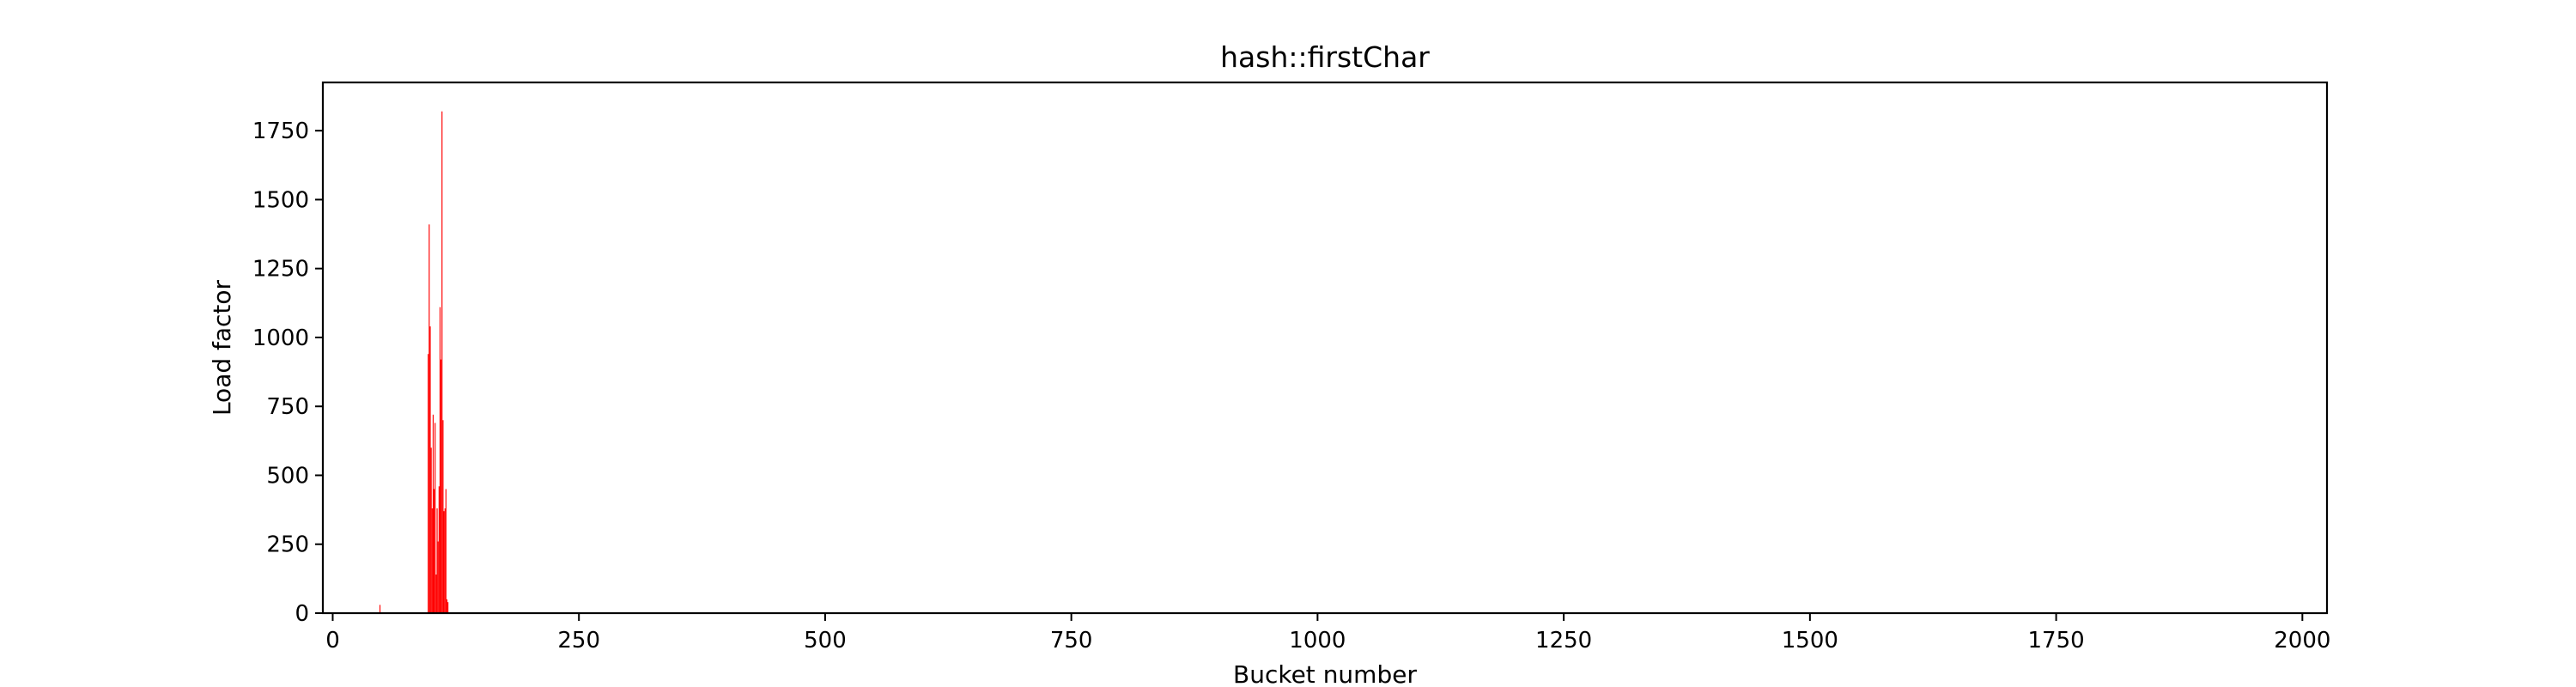  I want to click on y-tick-label: 0, so click(302, 614).